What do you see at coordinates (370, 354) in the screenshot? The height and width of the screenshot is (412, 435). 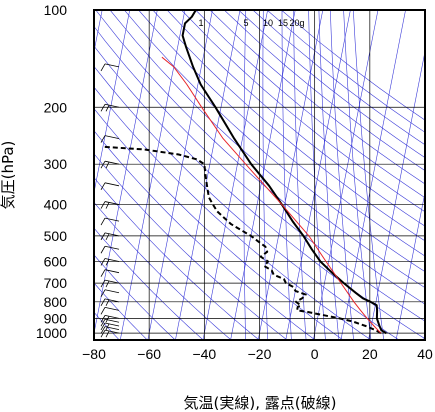 I see `x-tick-label: 20` at bounding box center [370, 354].